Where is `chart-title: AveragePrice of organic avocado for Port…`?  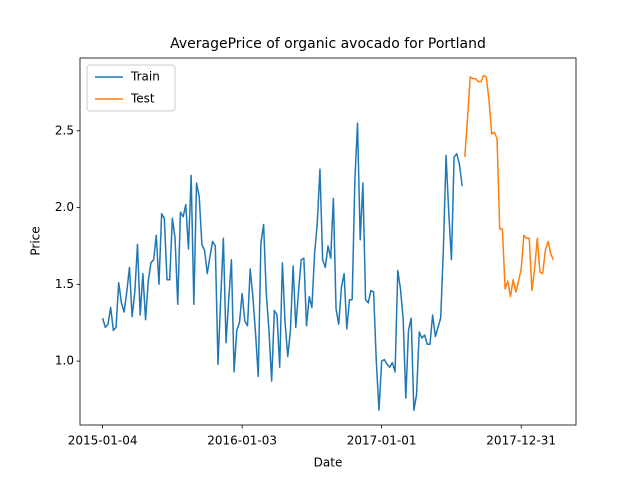
chart-title: AveragePrice of organic avocado for Port… is located at coordinates (328, 44).